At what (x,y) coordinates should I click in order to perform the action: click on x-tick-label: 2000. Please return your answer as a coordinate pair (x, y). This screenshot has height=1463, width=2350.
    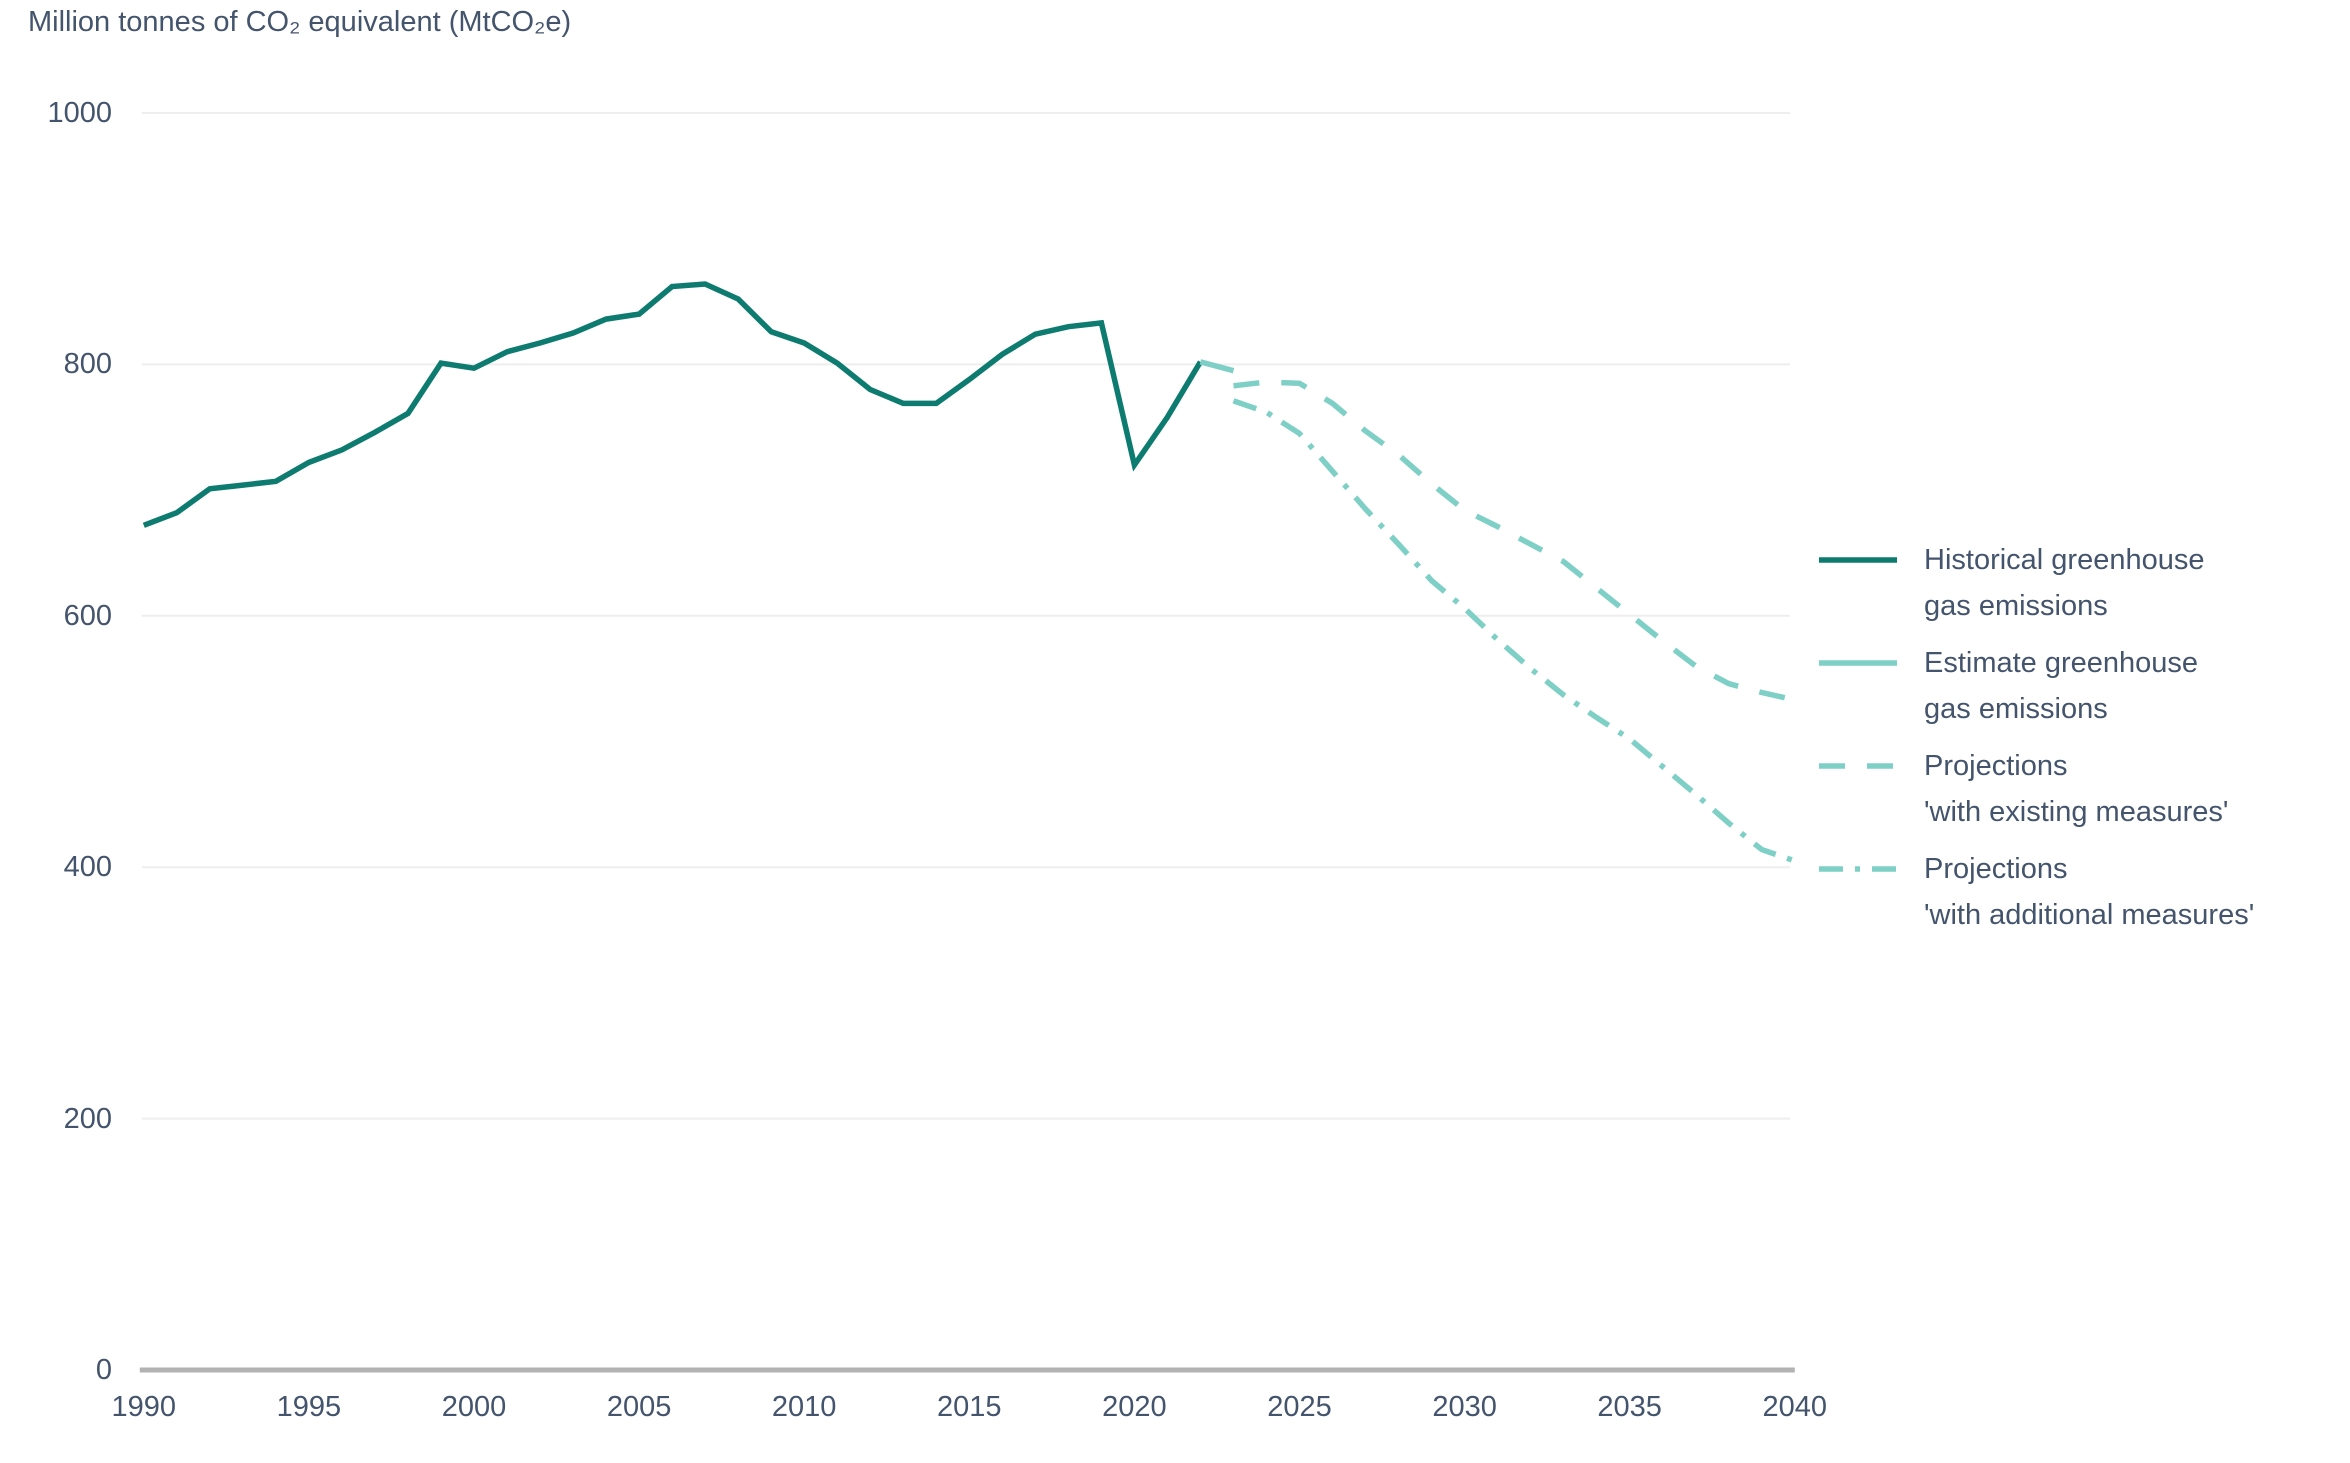
    Looking at the image, I should click on (474, 1407).